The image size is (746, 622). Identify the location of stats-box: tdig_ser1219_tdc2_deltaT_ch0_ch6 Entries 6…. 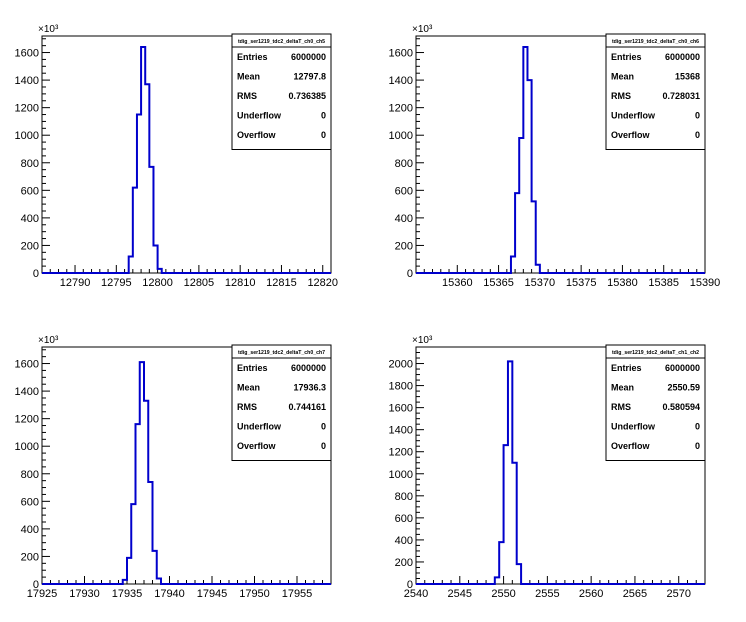
(655, 91).